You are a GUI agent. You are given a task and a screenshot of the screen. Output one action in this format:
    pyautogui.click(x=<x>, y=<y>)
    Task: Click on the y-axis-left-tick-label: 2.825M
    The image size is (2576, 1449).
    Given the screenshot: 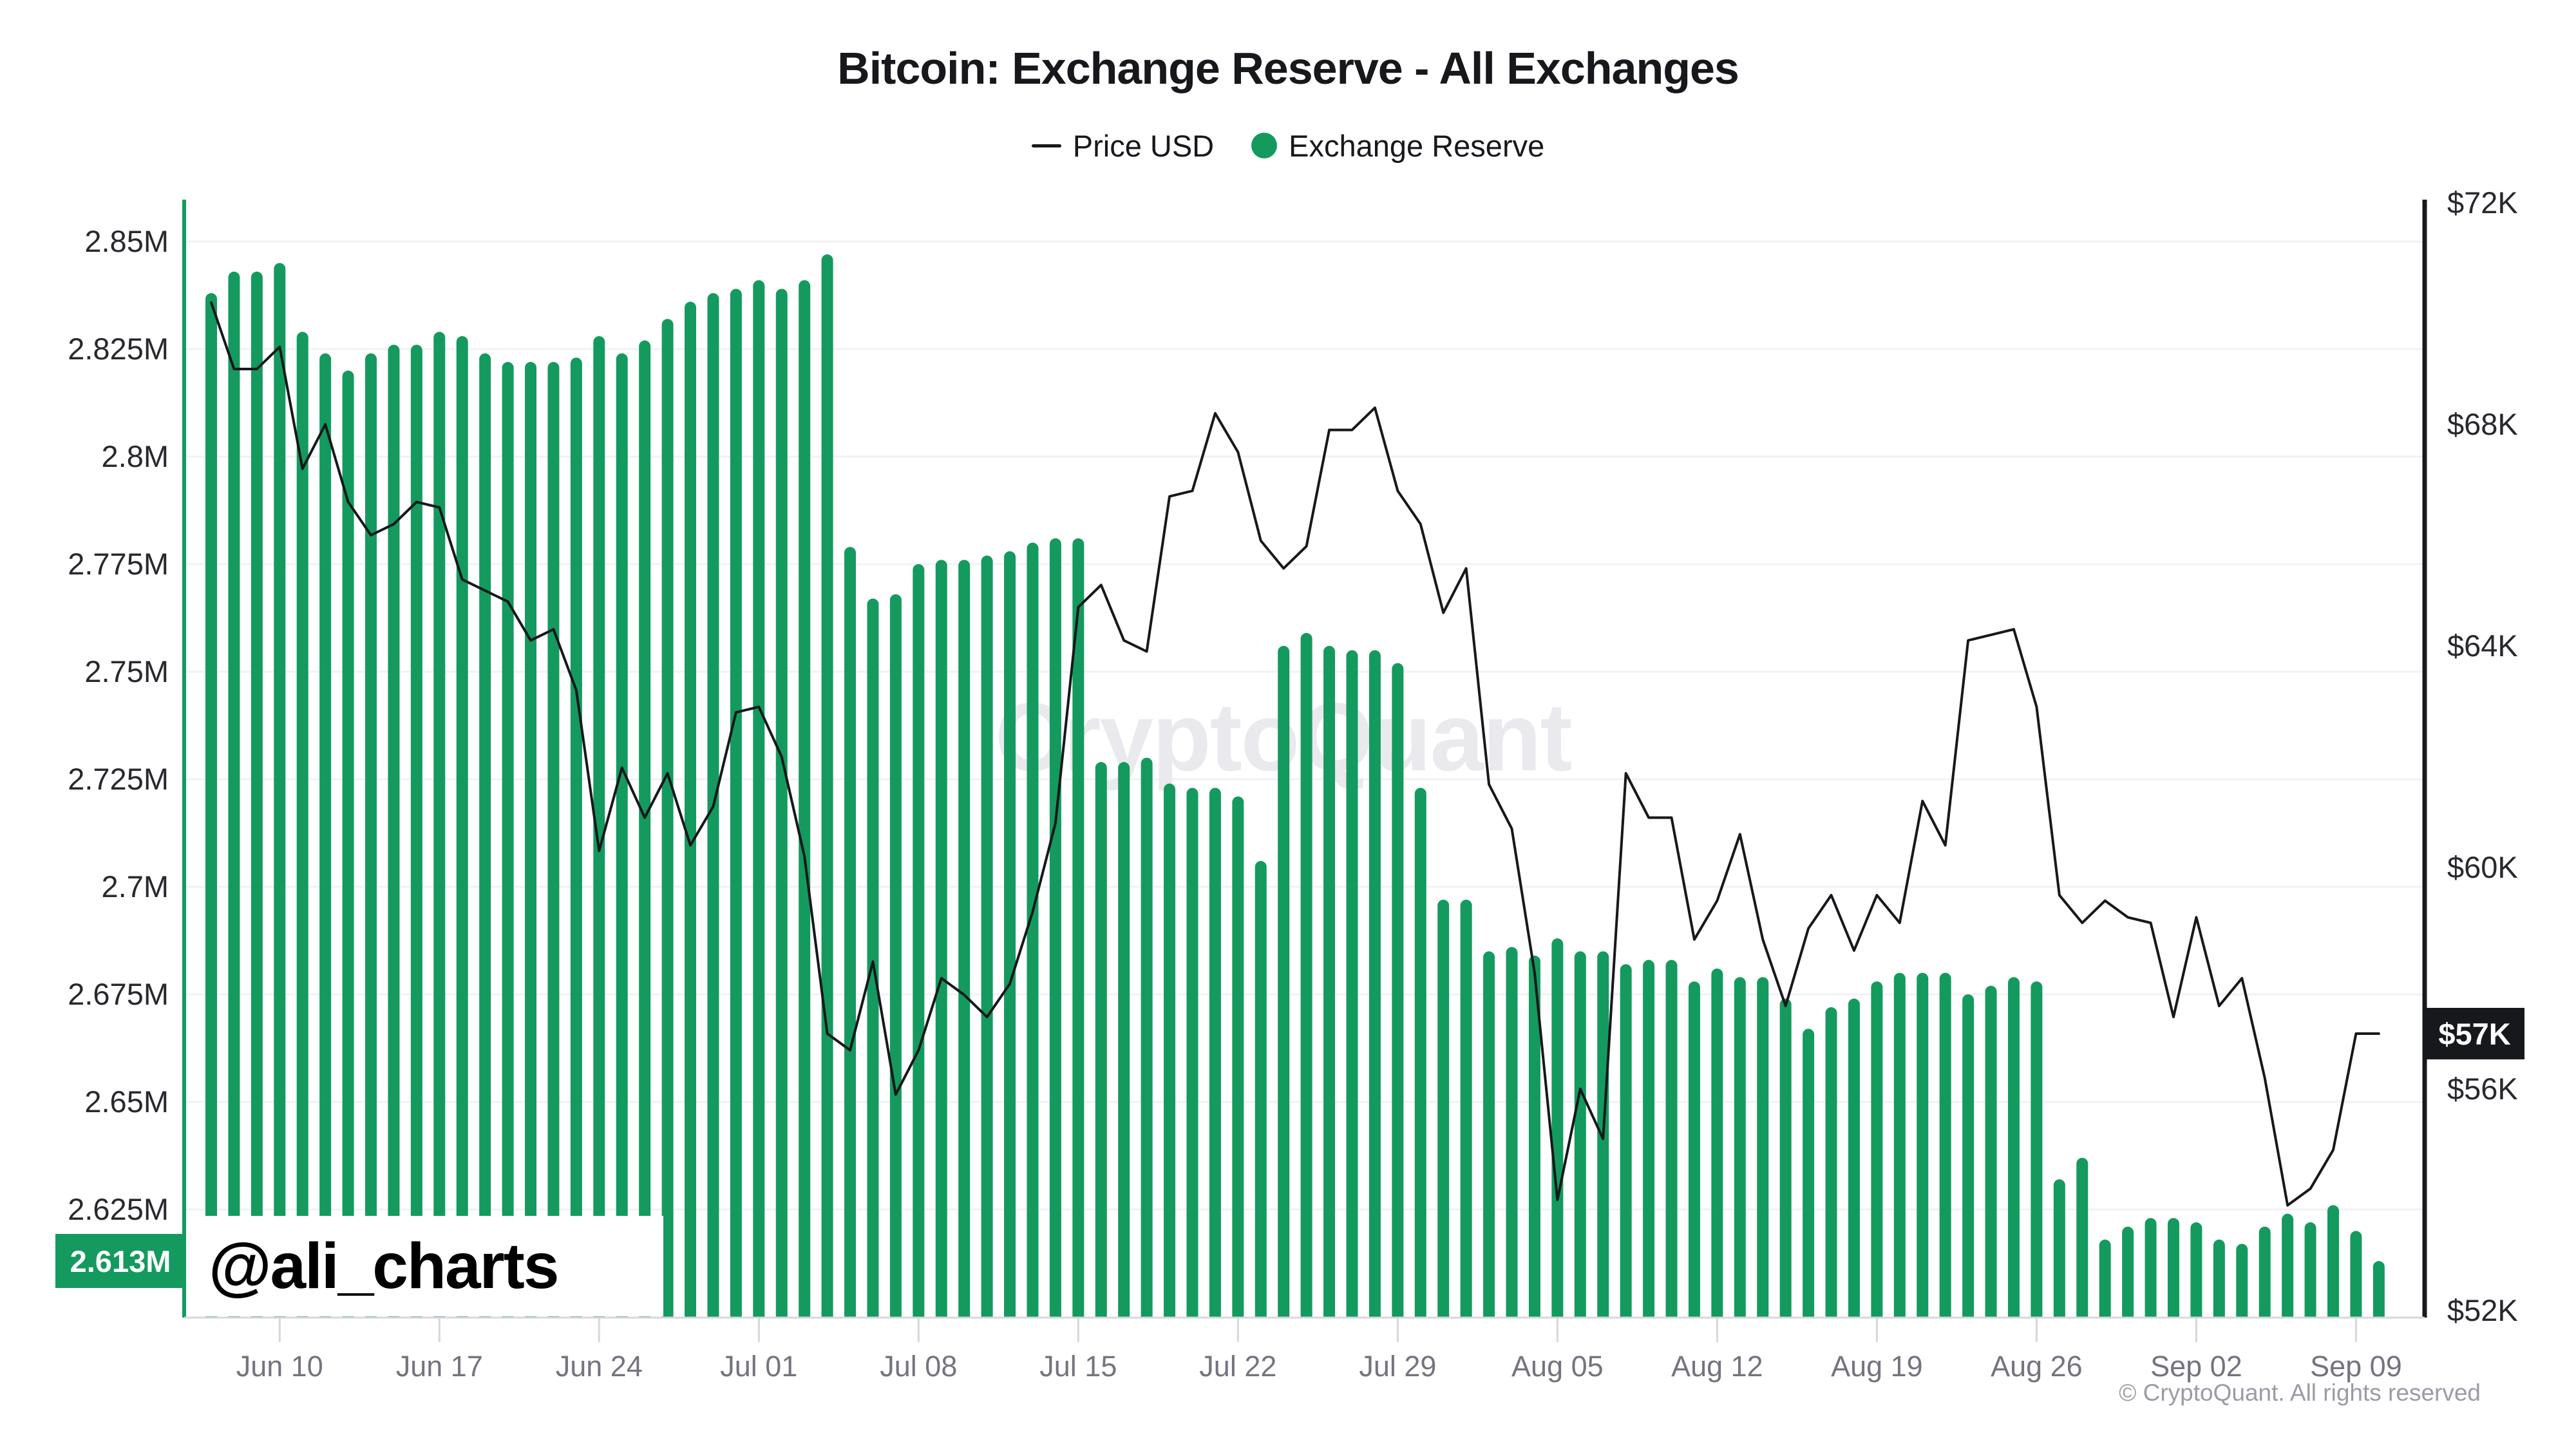 What is the action you would take?
    pyautogui.click(x=119, y=349)
    